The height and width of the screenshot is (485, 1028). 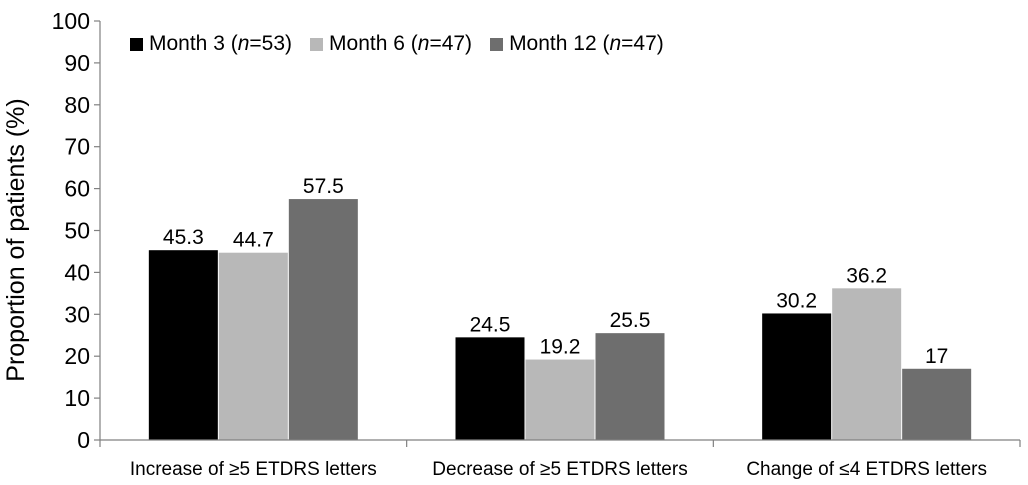 I want to click on y-axis-label: Proportion of patients (%), so click(x=16, y=239).